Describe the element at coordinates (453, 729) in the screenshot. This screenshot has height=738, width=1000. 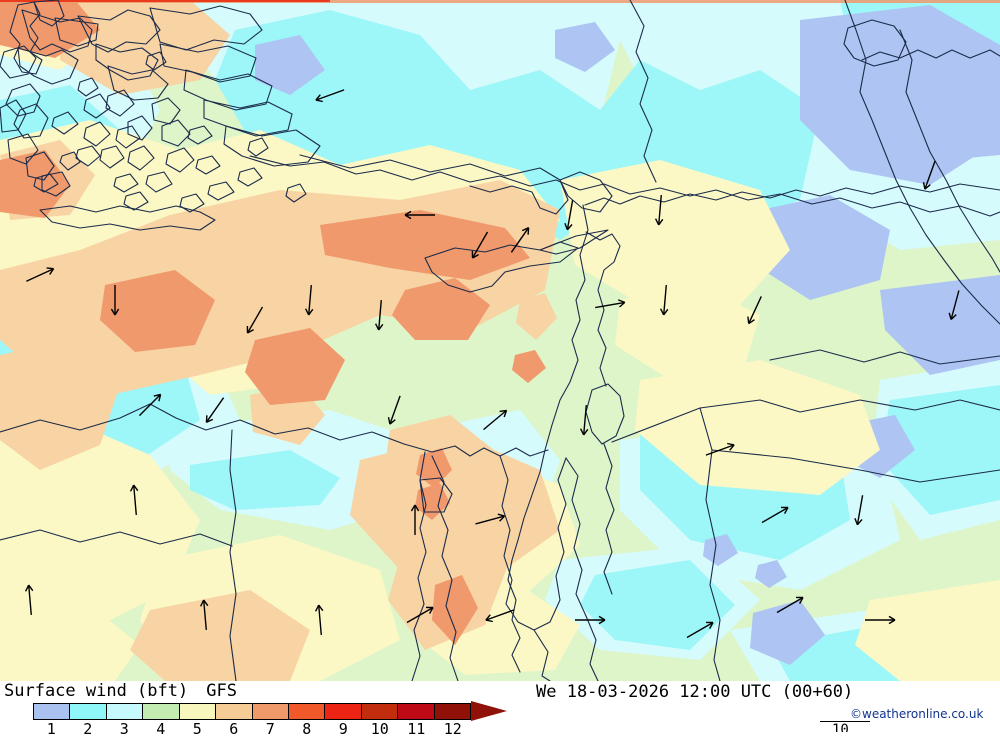
I see `colorbar-tick-12: 12` at that location.